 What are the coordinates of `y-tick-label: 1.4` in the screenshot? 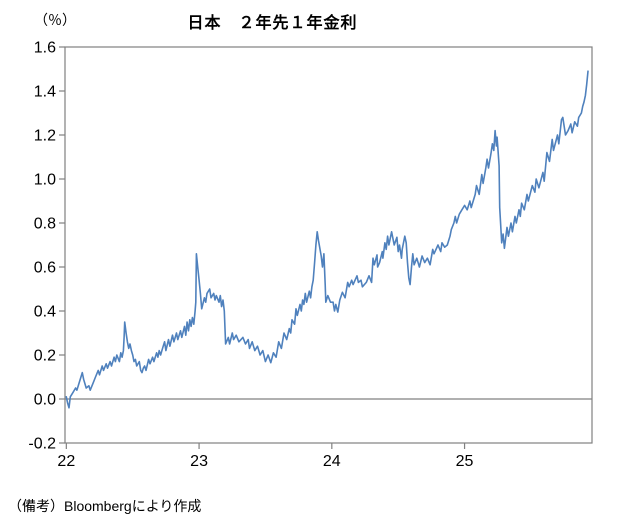 It's located at (45, 92).